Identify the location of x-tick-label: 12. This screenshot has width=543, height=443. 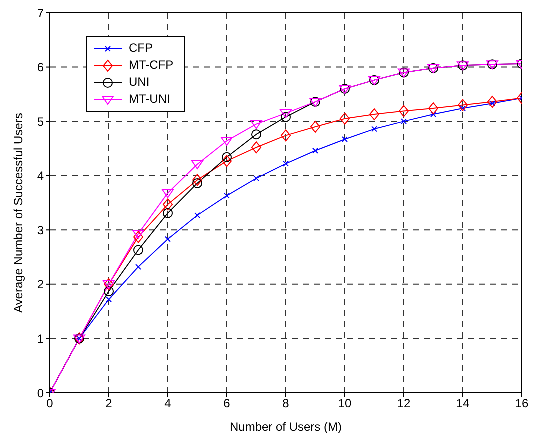
(404, 403).